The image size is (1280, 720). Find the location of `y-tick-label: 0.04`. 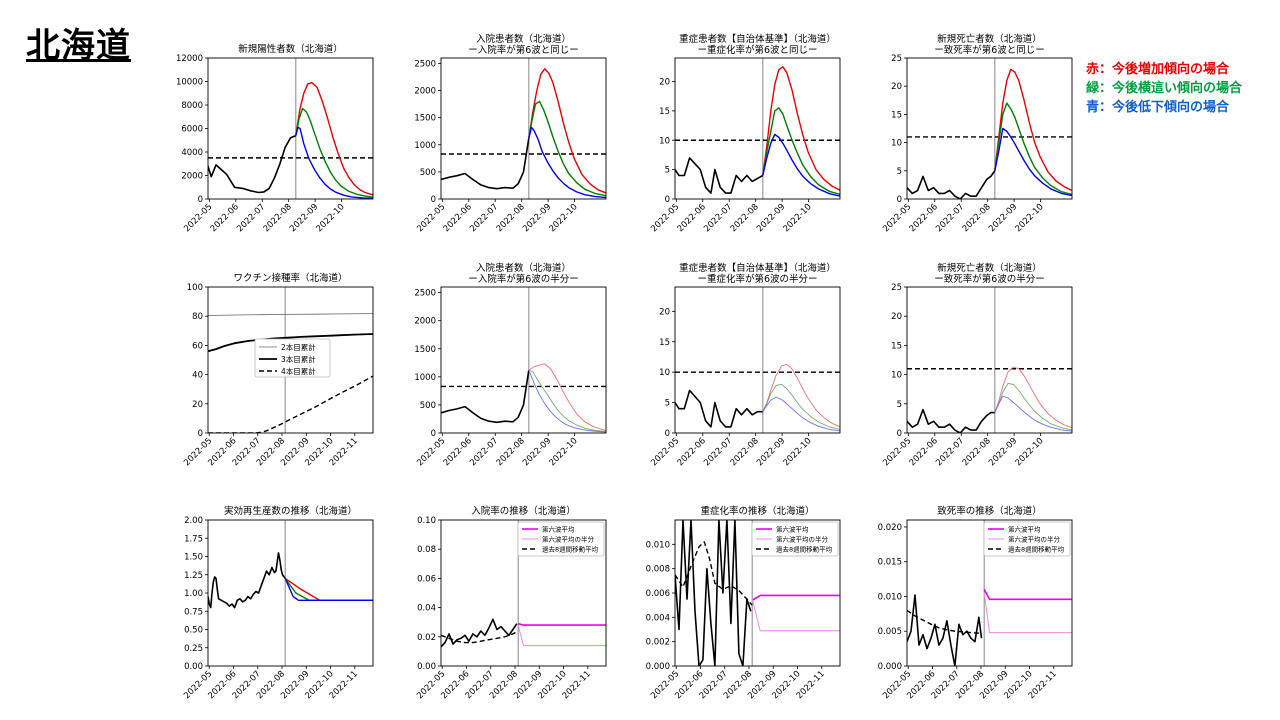

y-tick-label: 0.04 is located at coordinates (426, 609).